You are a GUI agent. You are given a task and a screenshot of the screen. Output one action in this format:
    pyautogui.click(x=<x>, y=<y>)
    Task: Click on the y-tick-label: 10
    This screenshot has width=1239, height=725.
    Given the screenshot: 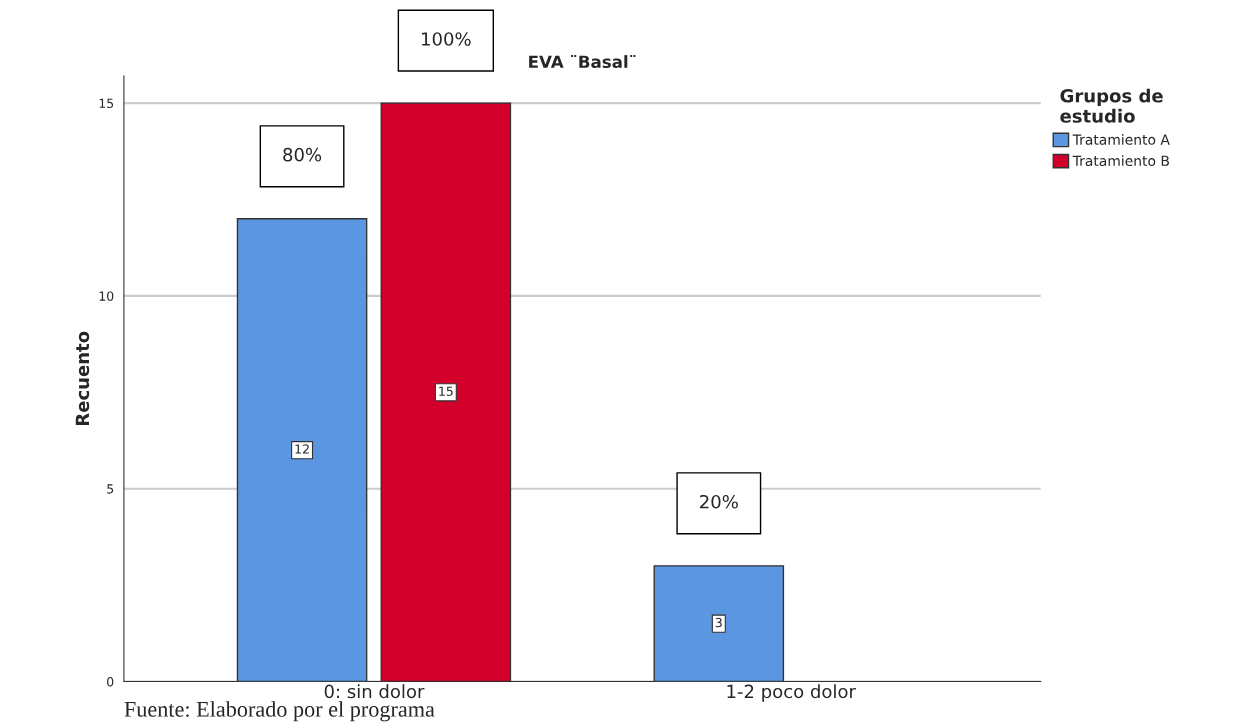 What is the action you would take?
    pyautogui.click(x=106, y=296)
    